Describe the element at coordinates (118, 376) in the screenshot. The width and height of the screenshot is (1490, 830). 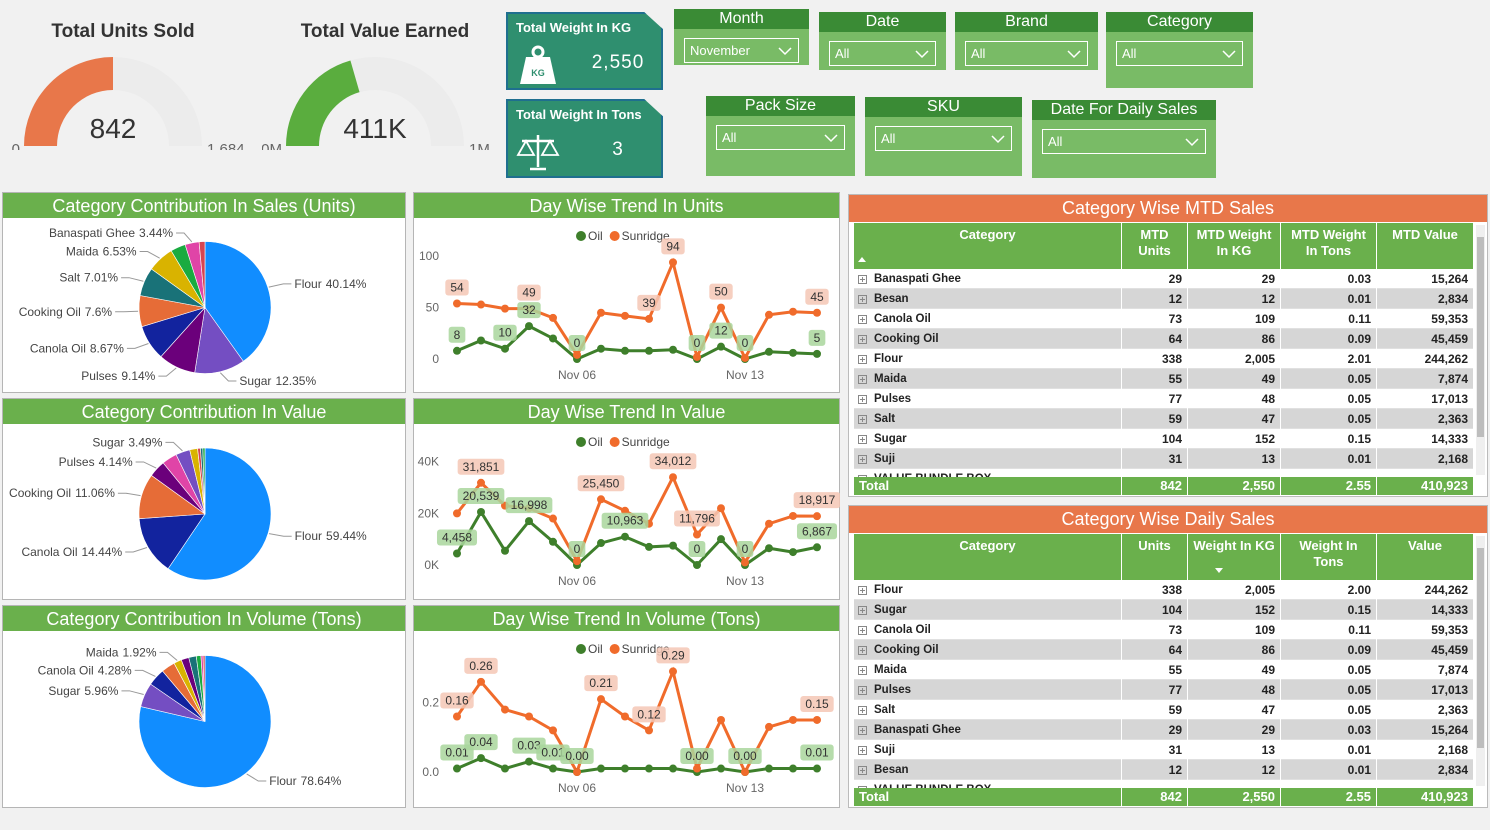
I see `pie-label: Pulses 9.14%` at that location.